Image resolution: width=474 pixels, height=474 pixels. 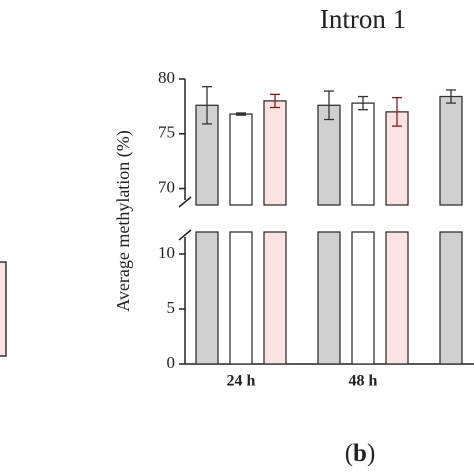 What do you see at coordinates (363, 381) in the screenshot?
I see `x-tick-label: 48 h` at bounding box center [363, 381].